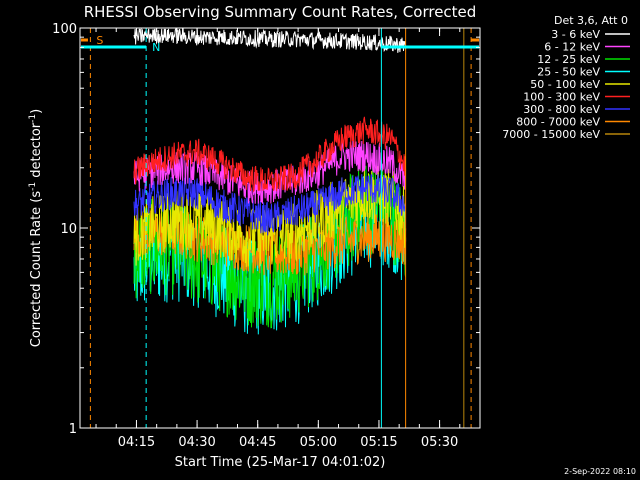  I want to click on legend-entry-label: 300 - 800 keV, so click(561, 109).